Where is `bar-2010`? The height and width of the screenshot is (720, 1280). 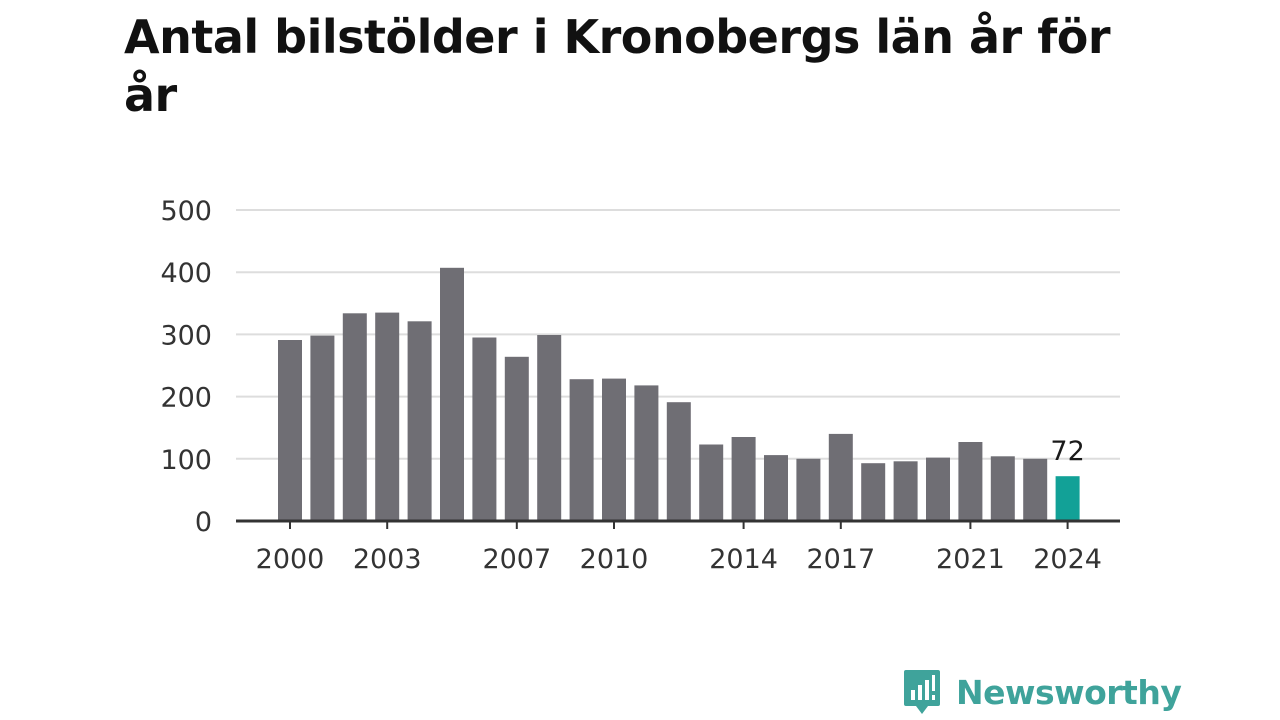 bar-2010 is located at coordinates (614, 449).